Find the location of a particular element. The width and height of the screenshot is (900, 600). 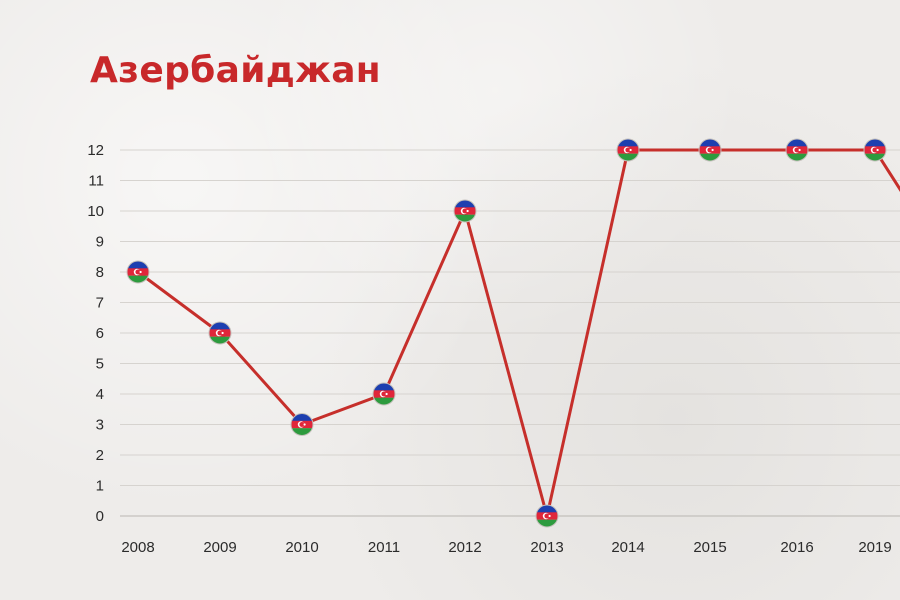

x-tick-label: 2016 is located at coordinates (796, 547).